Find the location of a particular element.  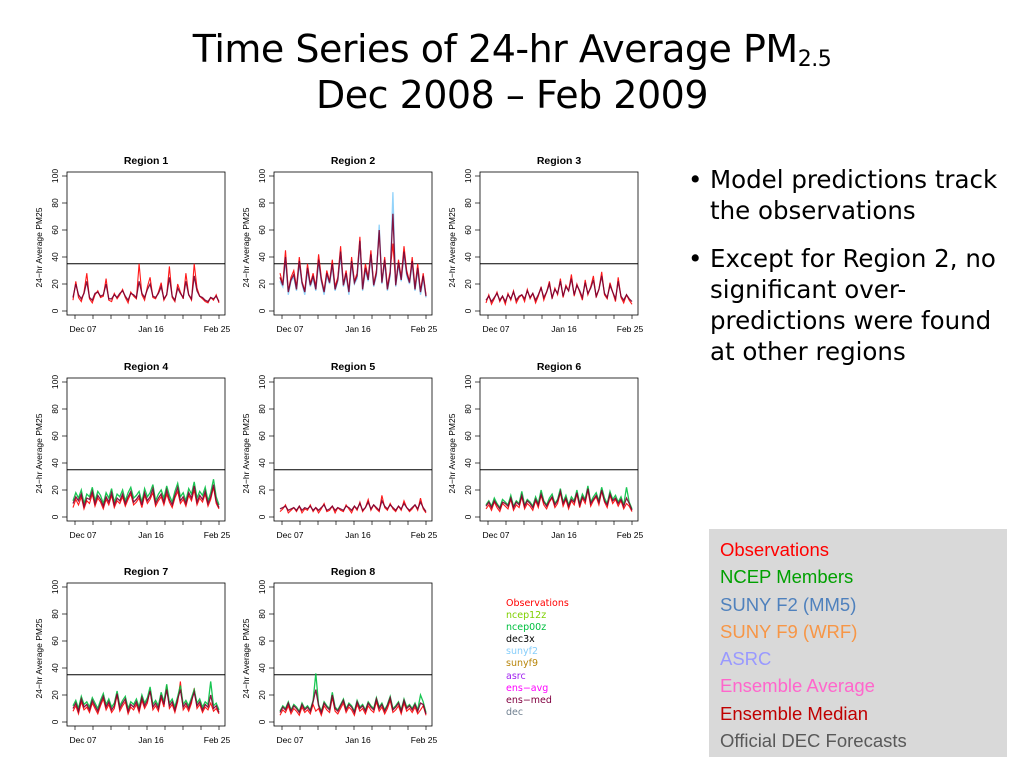

mini-legend-item: sunyf9 is located at coordinates (522, 664).